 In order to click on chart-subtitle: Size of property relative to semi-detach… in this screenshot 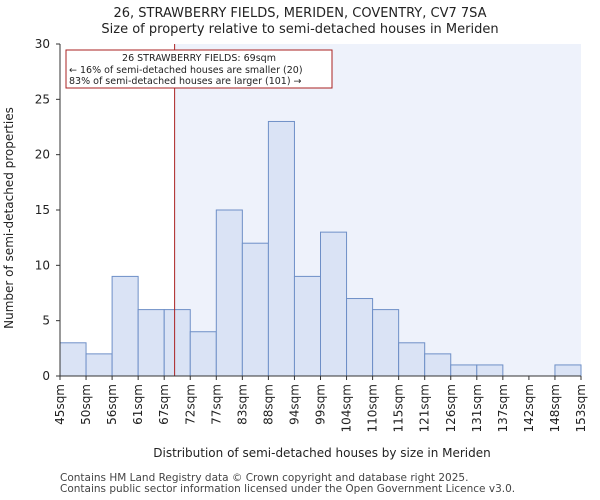, I will do `click(299, 29)`.